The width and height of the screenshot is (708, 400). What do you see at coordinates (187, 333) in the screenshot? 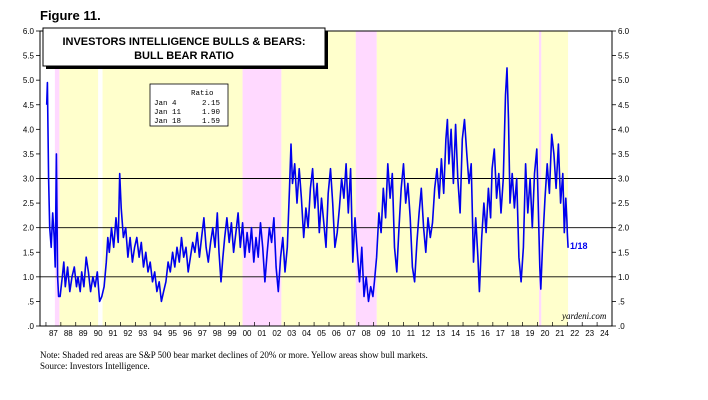
I see `x-tick-label: 96` at bounding box center [187, 333].